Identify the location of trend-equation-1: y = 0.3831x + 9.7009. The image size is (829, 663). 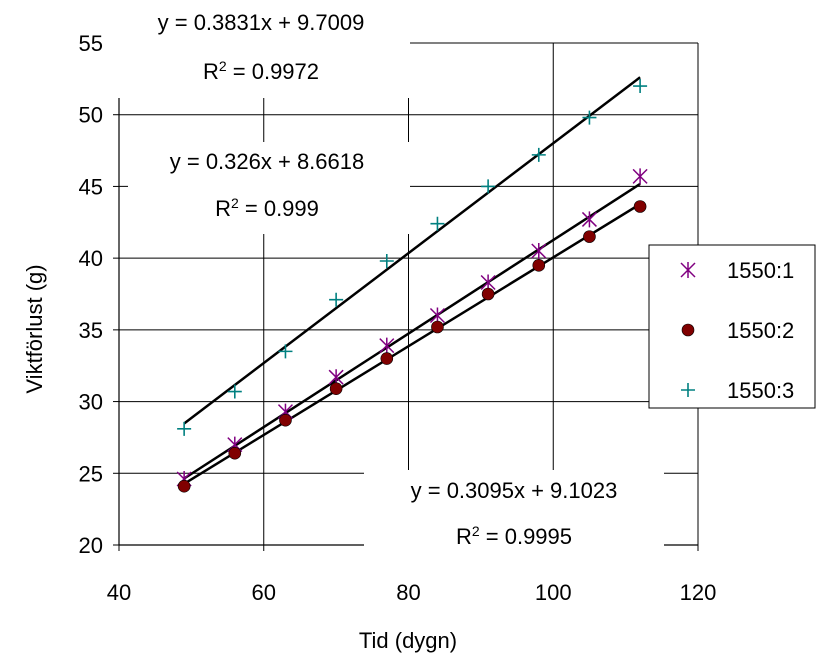
(261, 22).